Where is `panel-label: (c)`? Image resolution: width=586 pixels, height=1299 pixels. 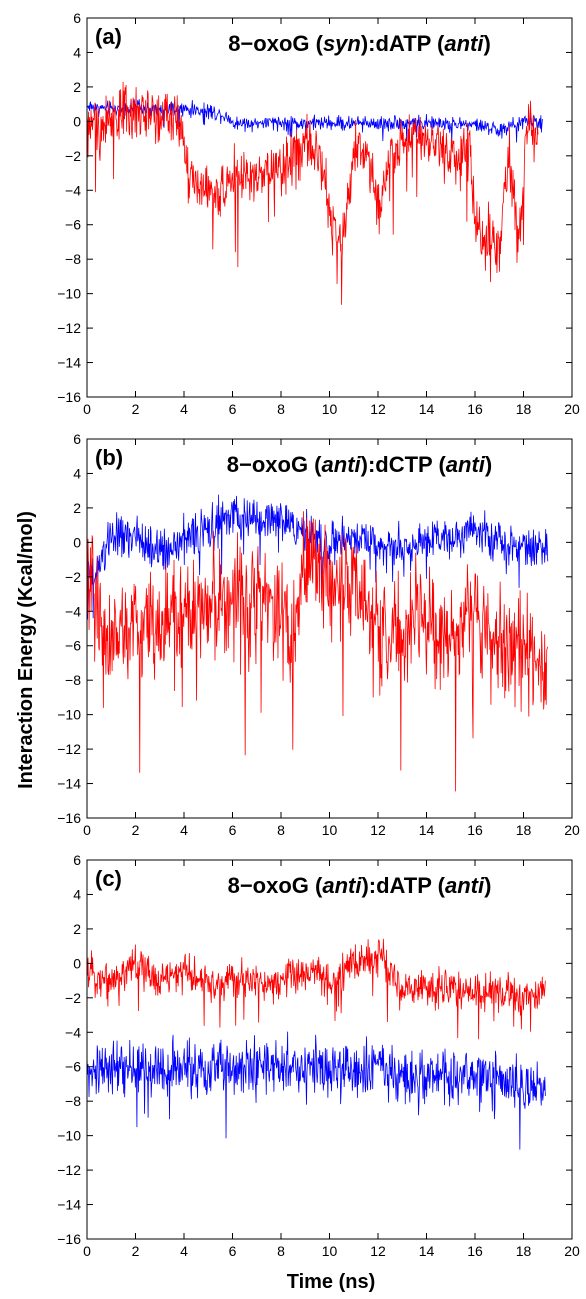 panel-label: (c) is located at coordinates (108, 878).